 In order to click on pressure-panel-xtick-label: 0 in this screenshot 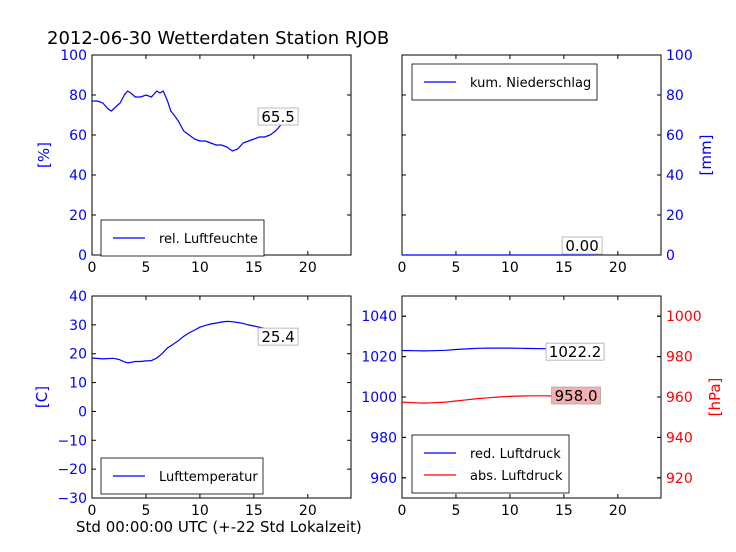, I will do `click(402, 511)`.